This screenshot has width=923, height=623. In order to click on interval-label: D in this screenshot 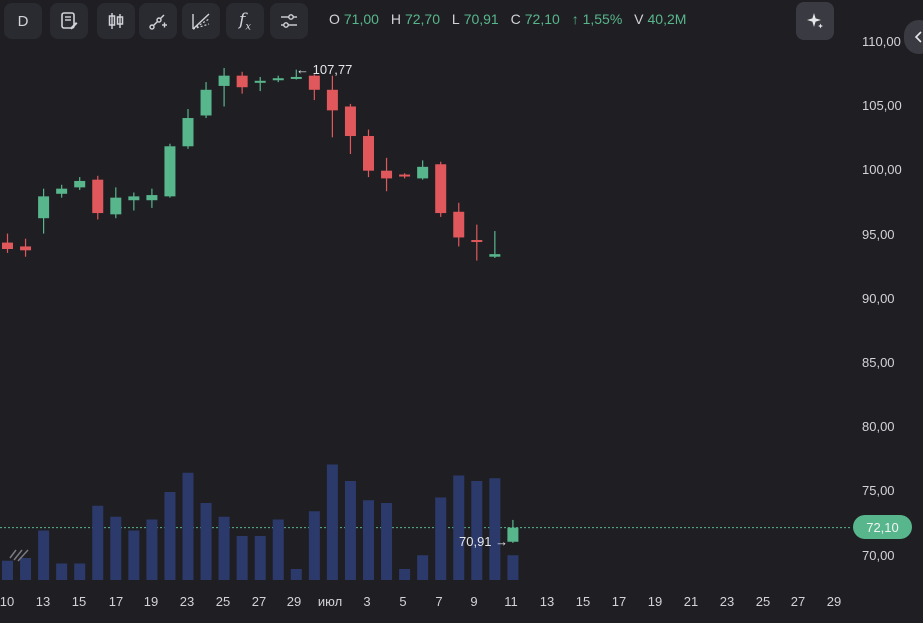, I will do `click(23, 21)`.